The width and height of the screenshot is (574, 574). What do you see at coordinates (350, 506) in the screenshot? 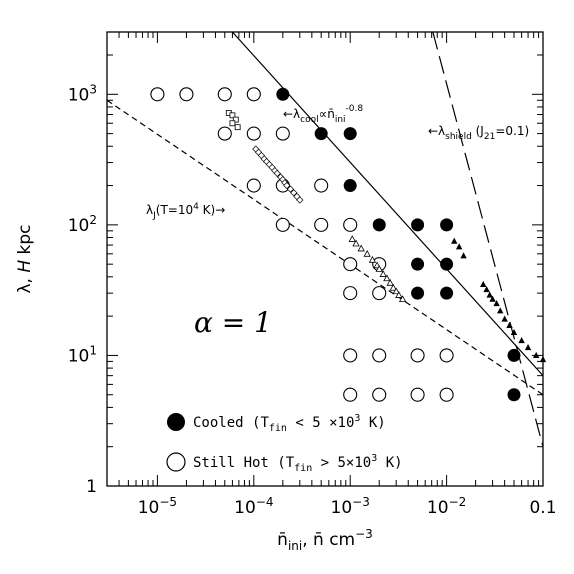
I see `x-tick-label: 10−3​` at bounding box center [350, 506].